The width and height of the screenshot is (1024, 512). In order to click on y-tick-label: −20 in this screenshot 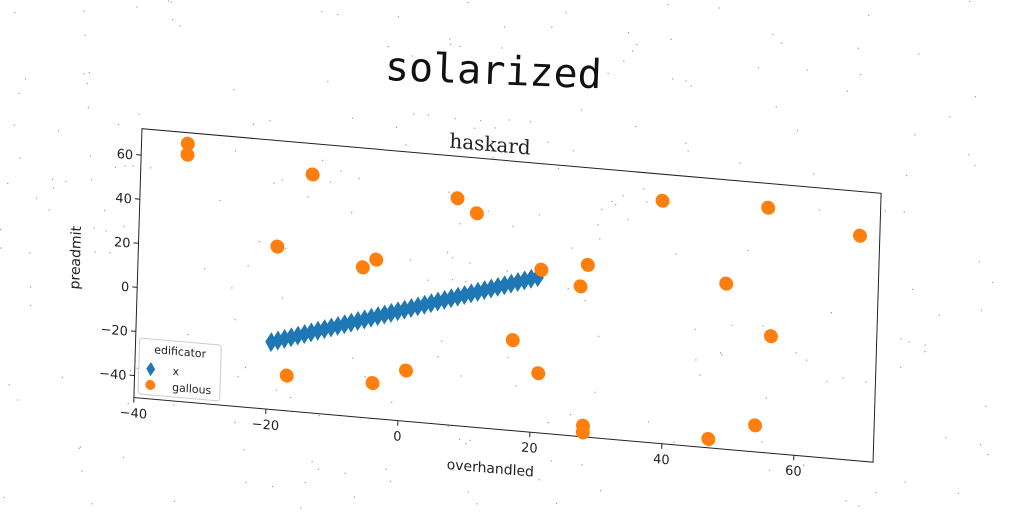, I will do `click(114, 330)`.